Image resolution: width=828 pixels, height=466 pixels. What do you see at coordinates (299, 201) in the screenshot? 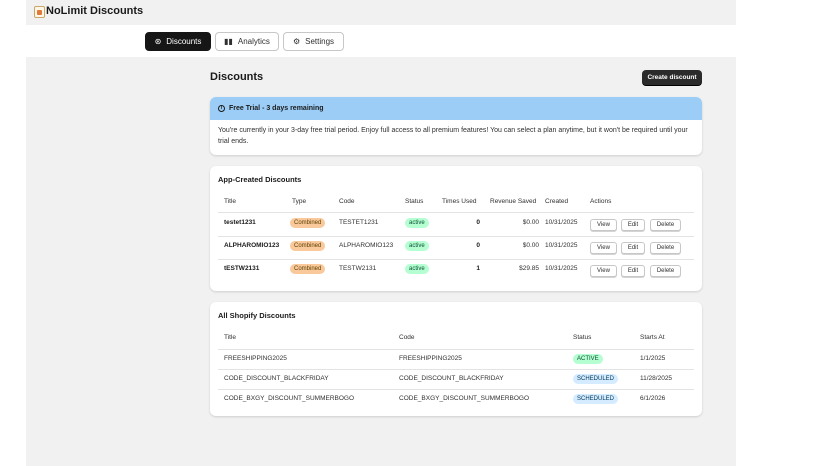
I see `col-header-type: Type` at bounding box center [299, 201].